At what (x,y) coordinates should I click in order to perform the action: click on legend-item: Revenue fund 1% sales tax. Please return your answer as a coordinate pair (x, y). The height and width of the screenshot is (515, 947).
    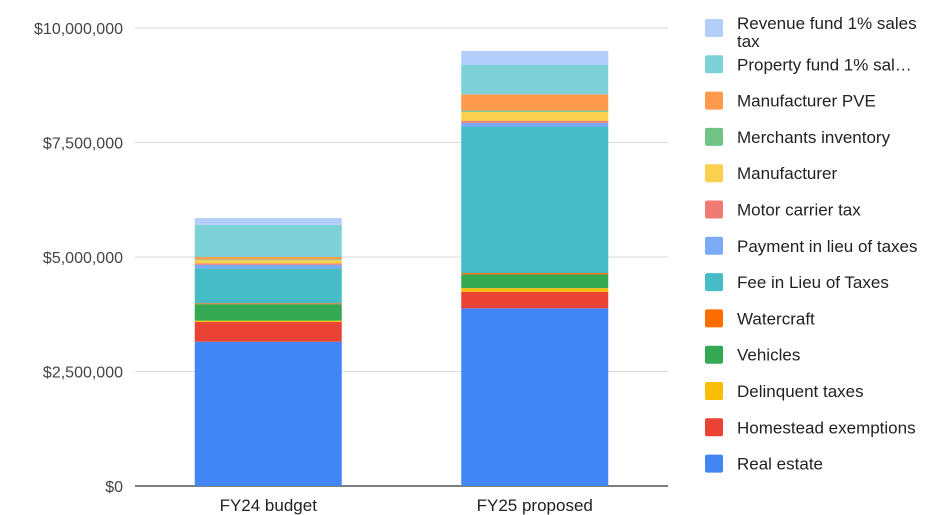
    Looking at the image, I should click on (811, 32).